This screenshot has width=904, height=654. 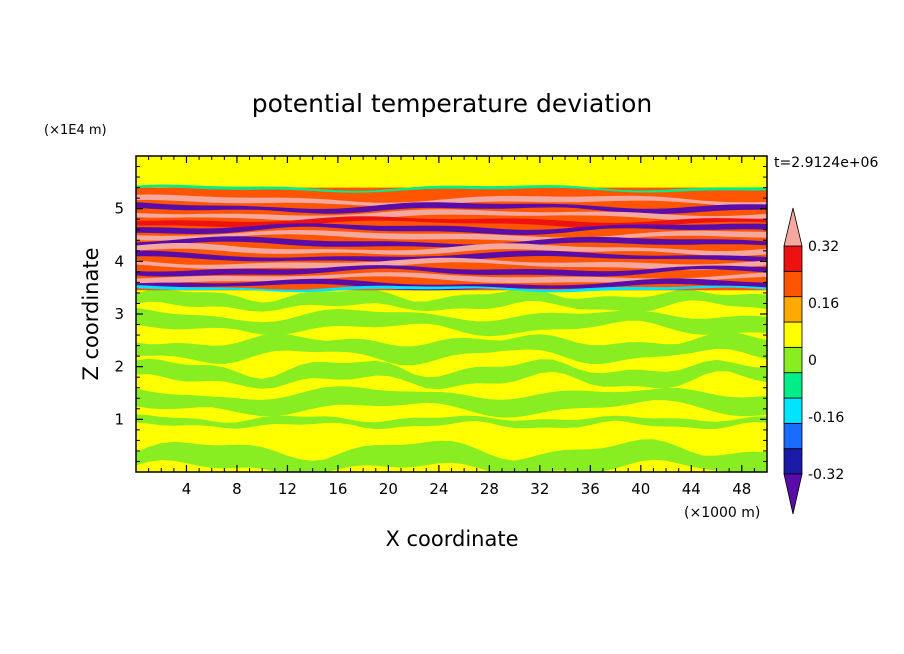 What do you see at coordinates (287, 489) in the screenshot?
I see `x-tick-label: 12` at bounding box center [287, 489].